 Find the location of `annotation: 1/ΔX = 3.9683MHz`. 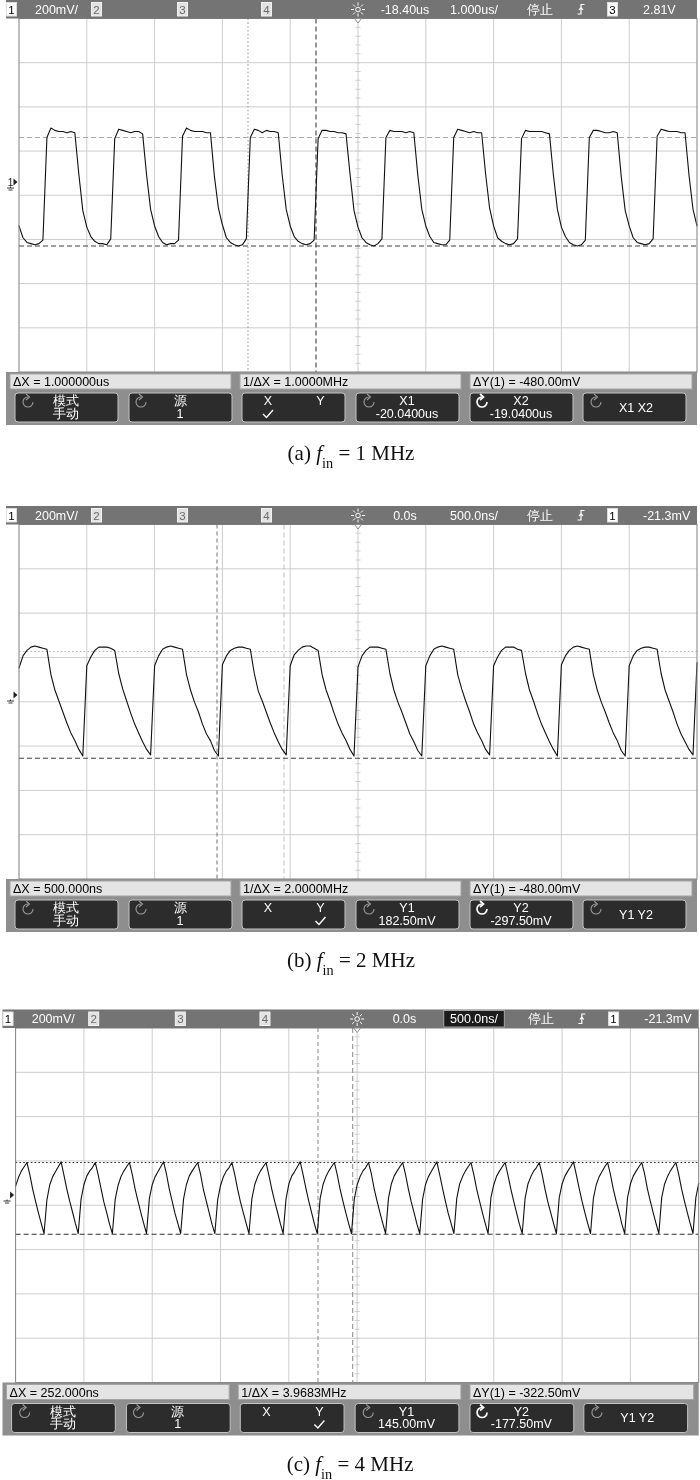

annotation: 1/ΔX = 3.9683MHz is located at coordinates (294, 1392).